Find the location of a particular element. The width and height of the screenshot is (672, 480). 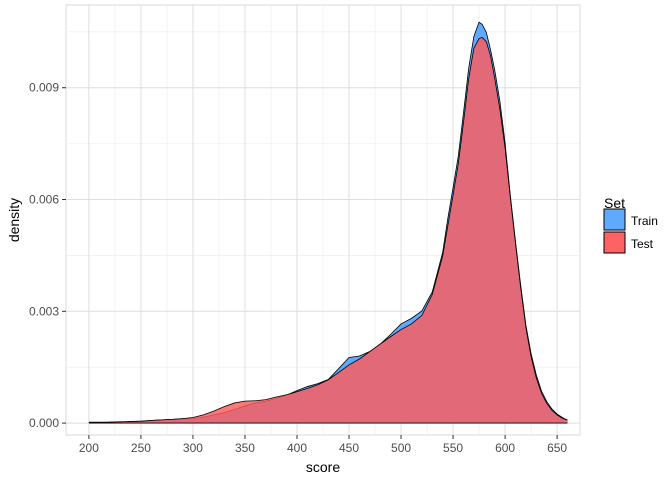

y-axis-title: density is located at coordinates (14, 220).